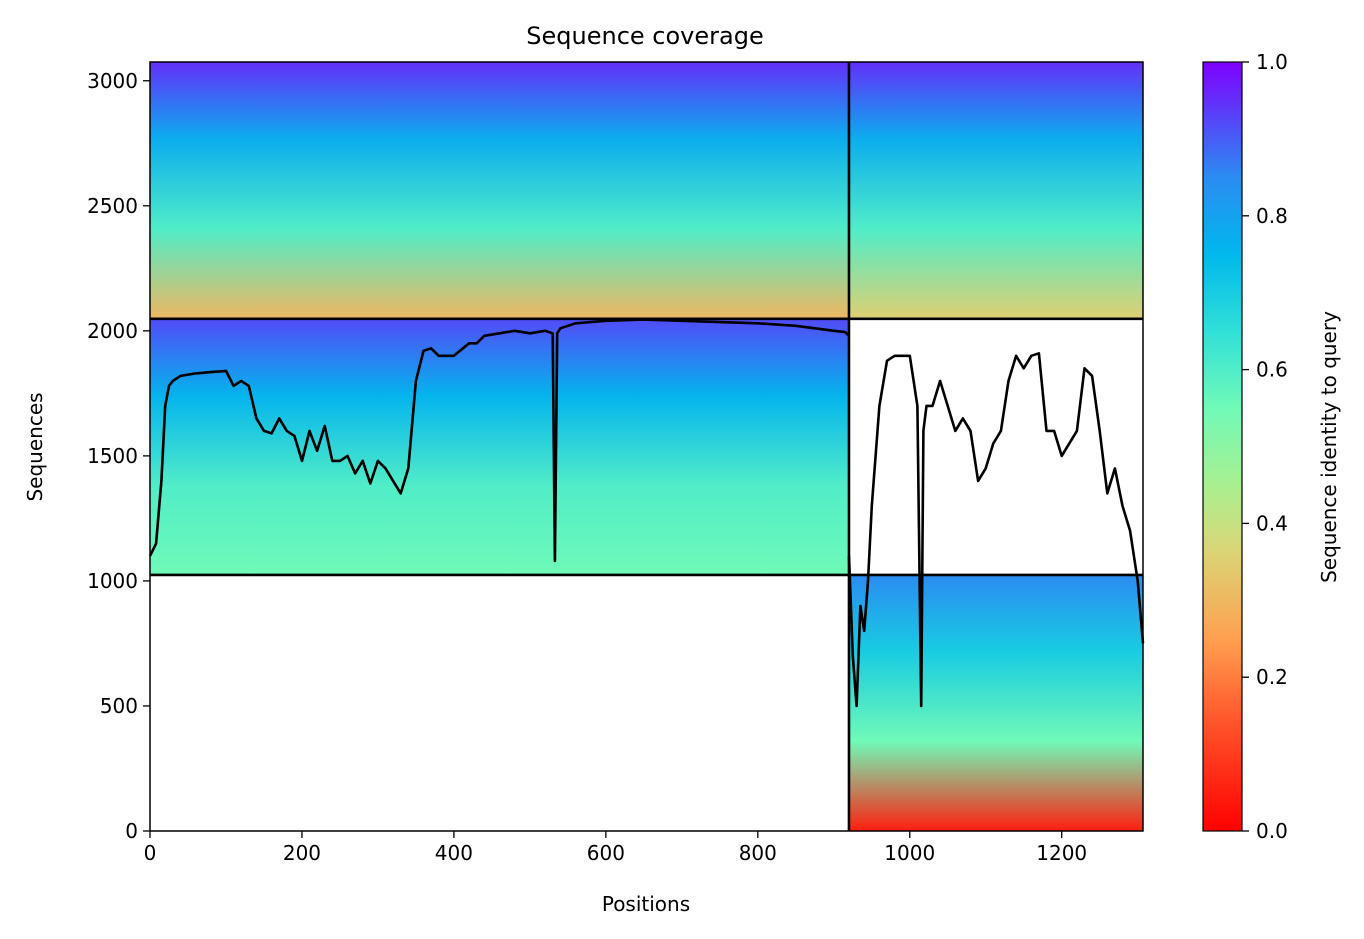  Describe the element at coordinates (112, 581) in the screenshot. I see `y-tick-label: 1000` at that location.